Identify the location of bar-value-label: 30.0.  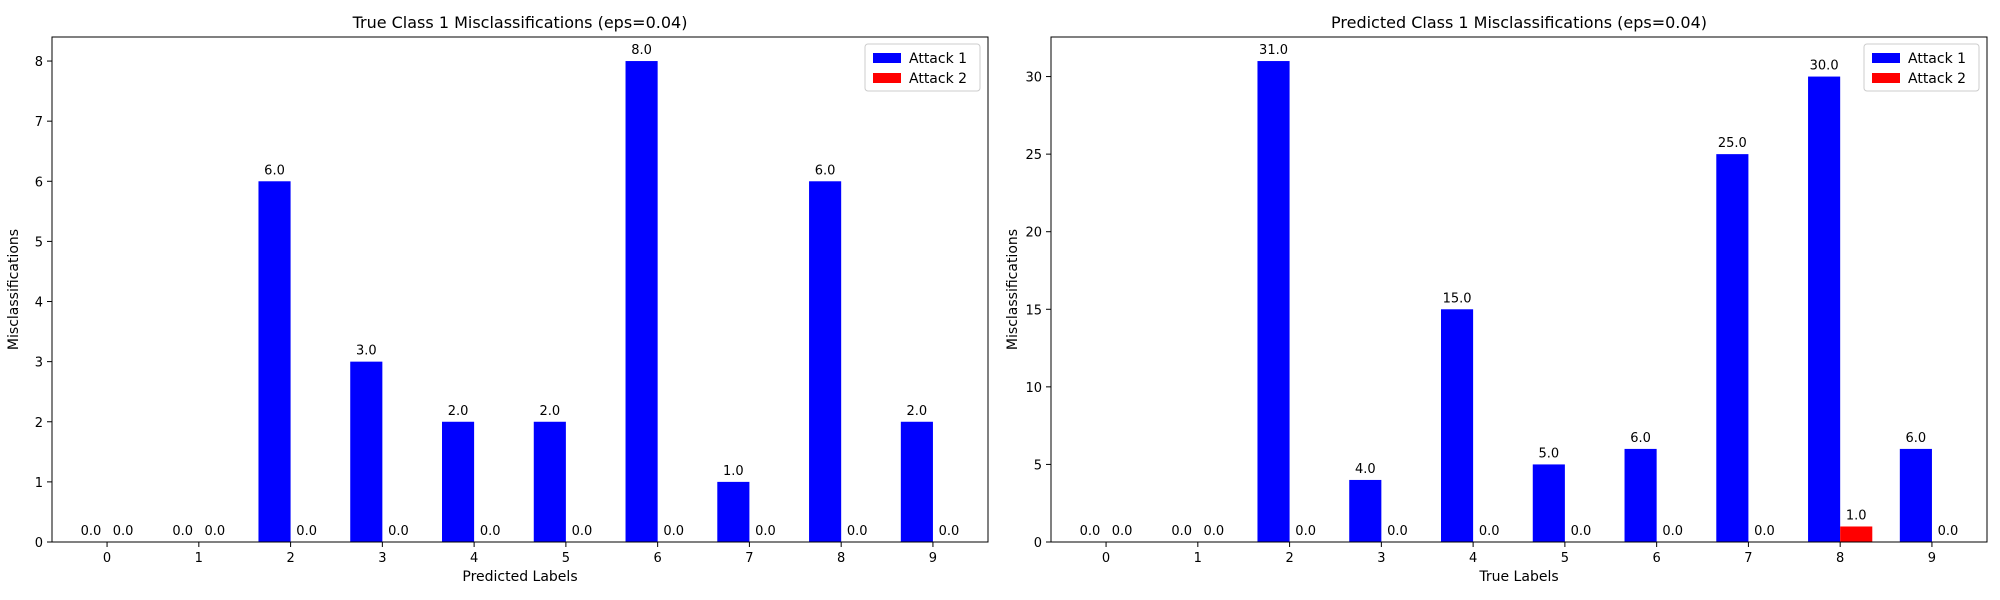
(1824, 66).